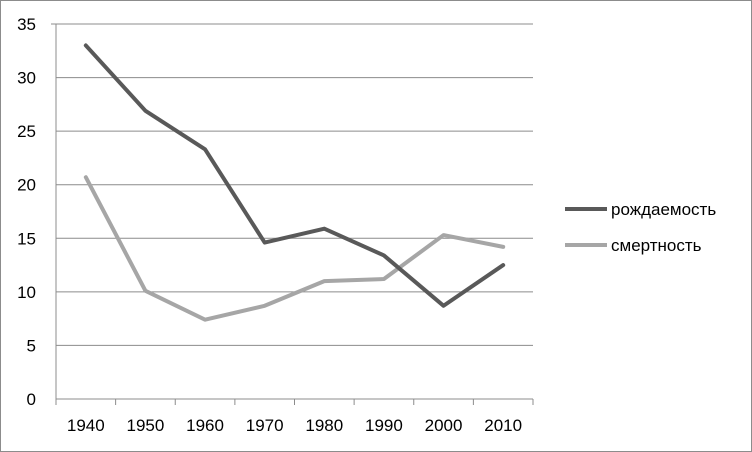 The height and width of the screenshot is (452, 752). Describe the element at coordinates (265, 425) in the screenshot. I see `x-tick-label: 1970` at that location.